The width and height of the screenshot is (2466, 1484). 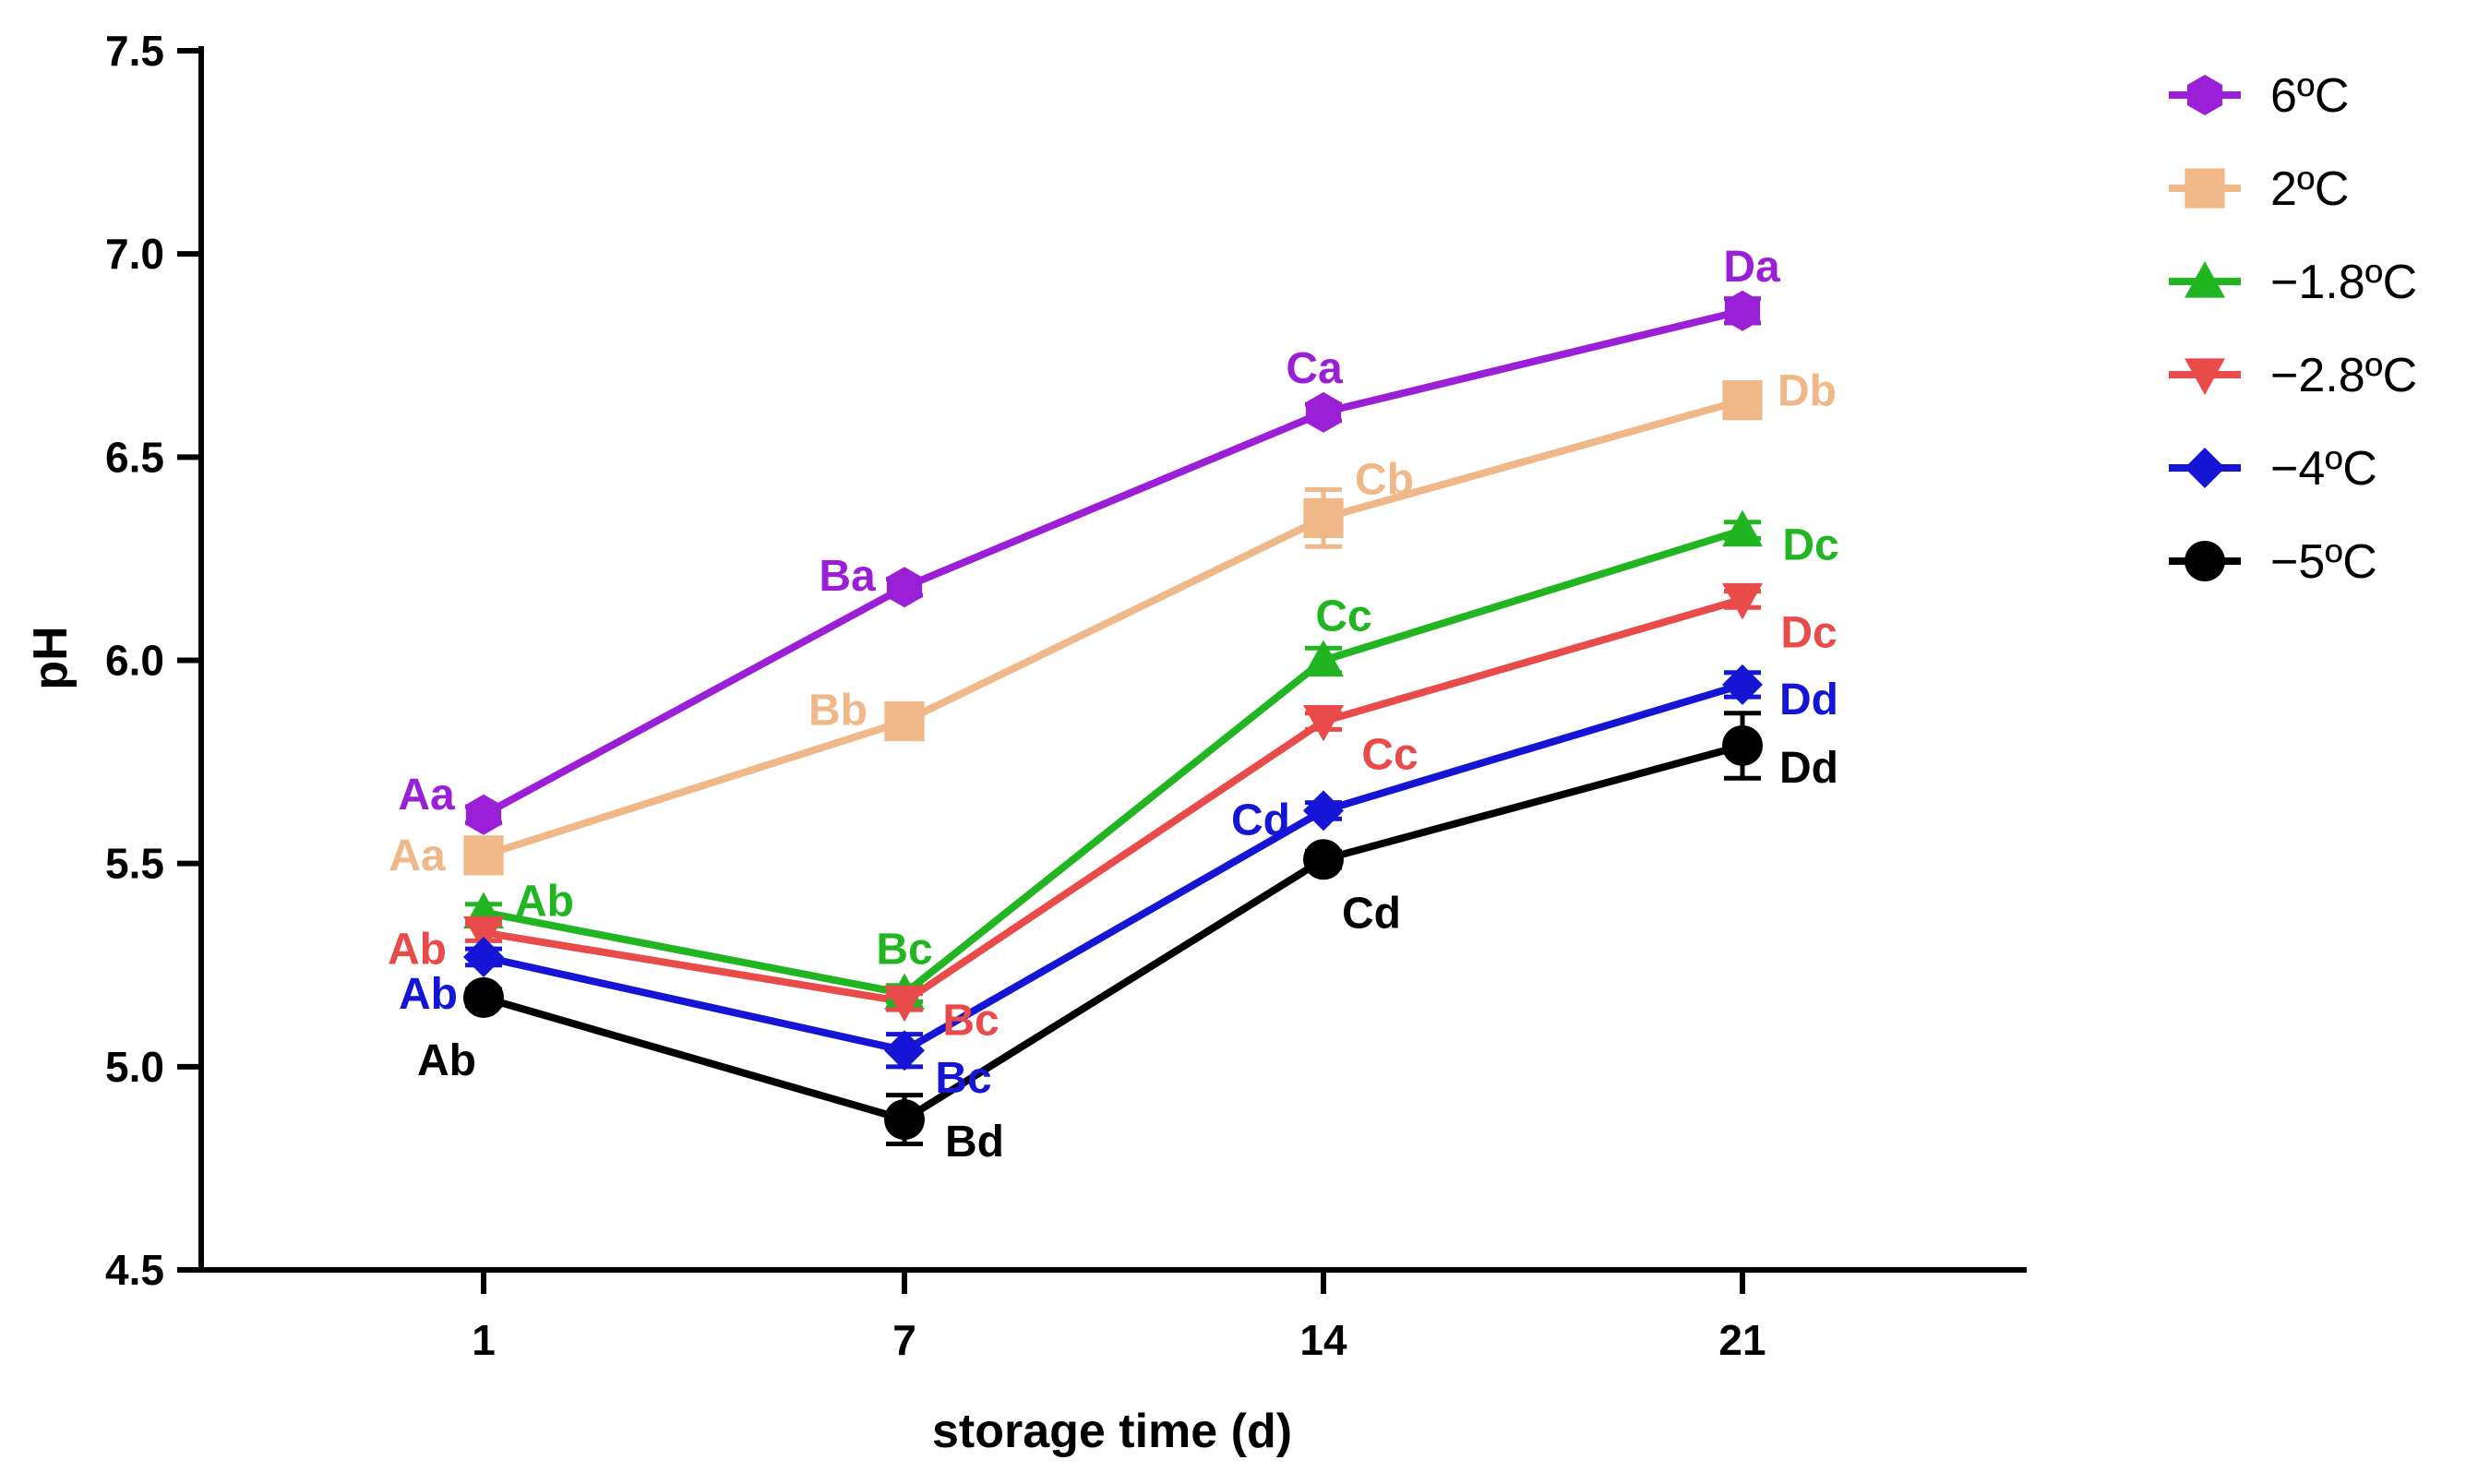 I want to click on y-tick-label: 6.5, so click(x=134, y=457).